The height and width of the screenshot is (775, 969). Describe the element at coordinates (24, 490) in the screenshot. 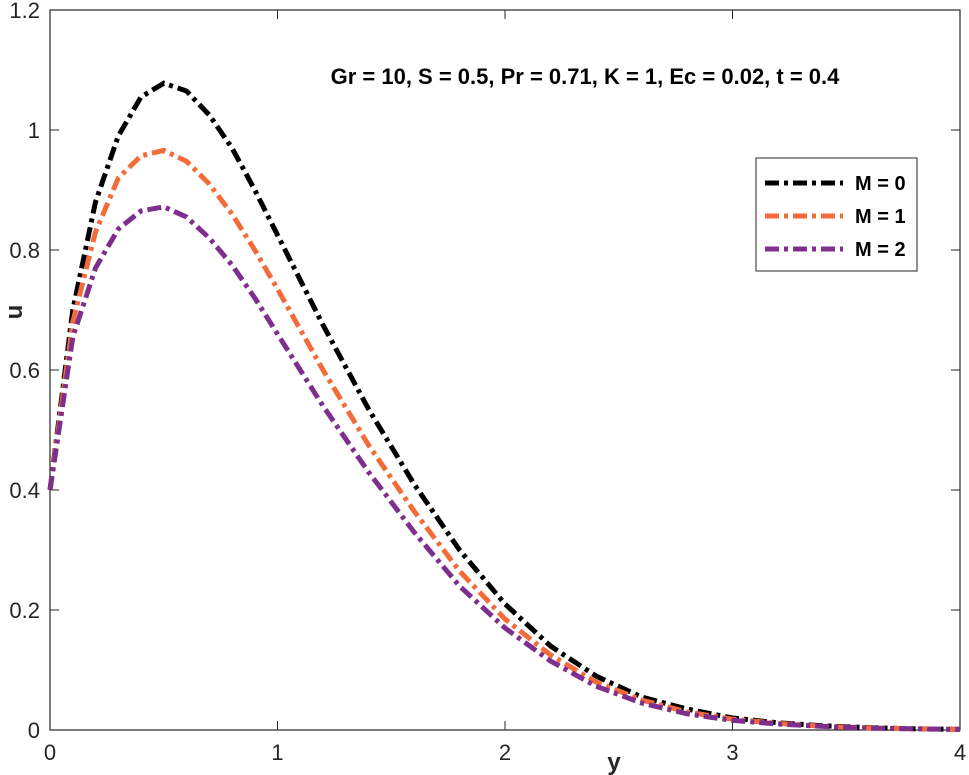

I see `y-tick-label: 0.4` at that location.